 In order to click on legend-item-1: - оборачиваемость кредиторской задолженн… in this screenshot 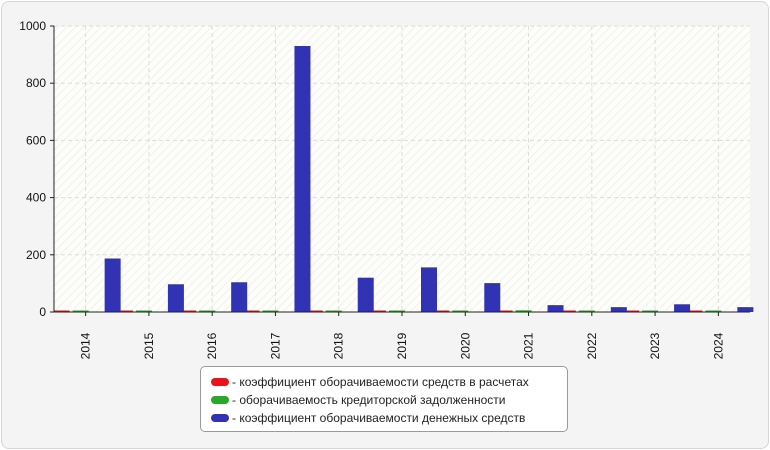, I will do `click(389, 400)`.